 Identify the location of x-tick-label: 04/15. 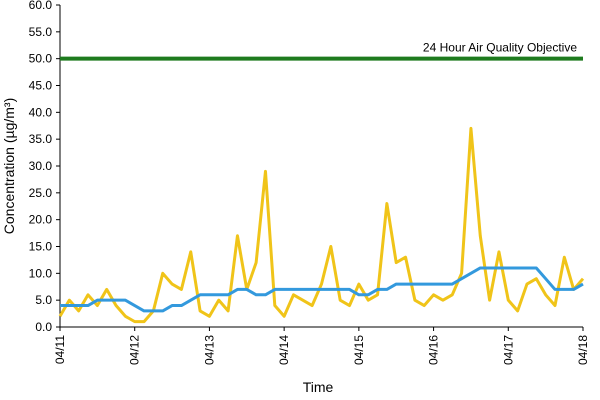
(359, 350).